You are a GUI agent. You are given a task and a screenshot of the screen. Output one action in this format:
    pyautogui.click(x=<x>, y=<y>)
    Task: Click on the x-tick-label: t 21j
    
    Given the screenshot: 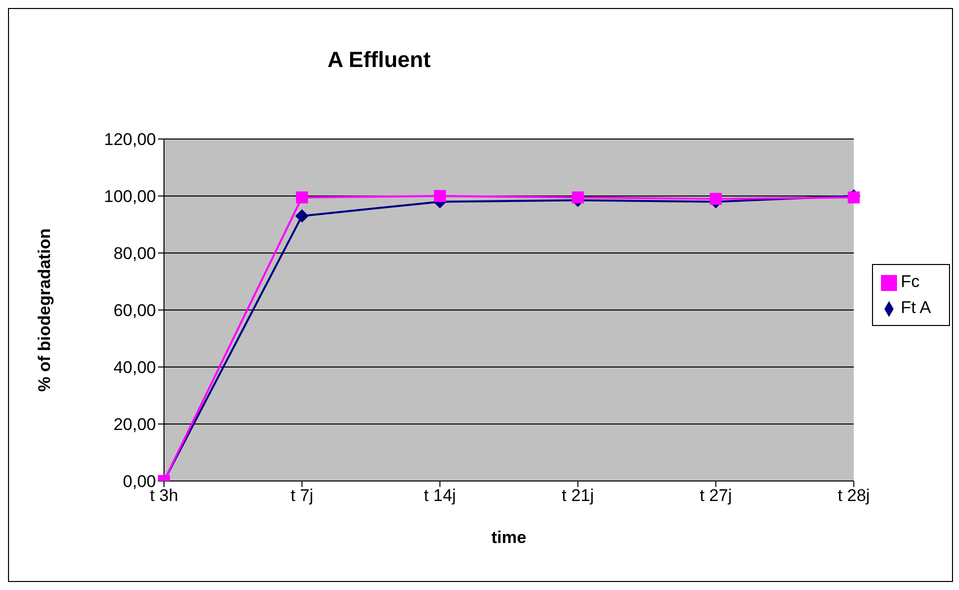 What is the action you would take?
    pyautogui.click(x=578, y=496)
    